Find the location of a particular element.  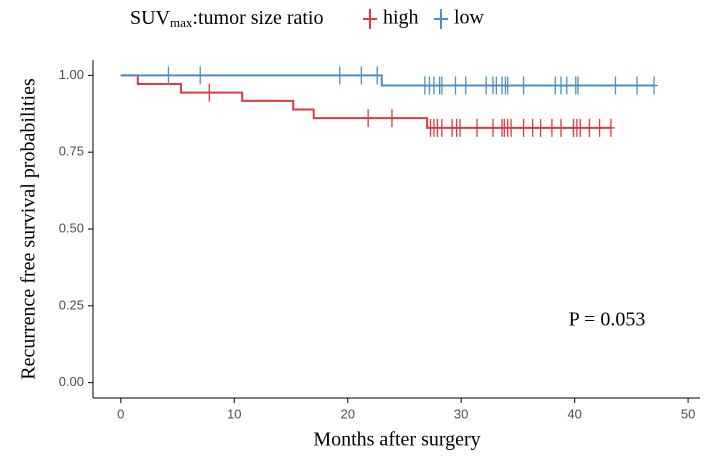

p-value: P = 0.053 is located at coordinates (607, 320).